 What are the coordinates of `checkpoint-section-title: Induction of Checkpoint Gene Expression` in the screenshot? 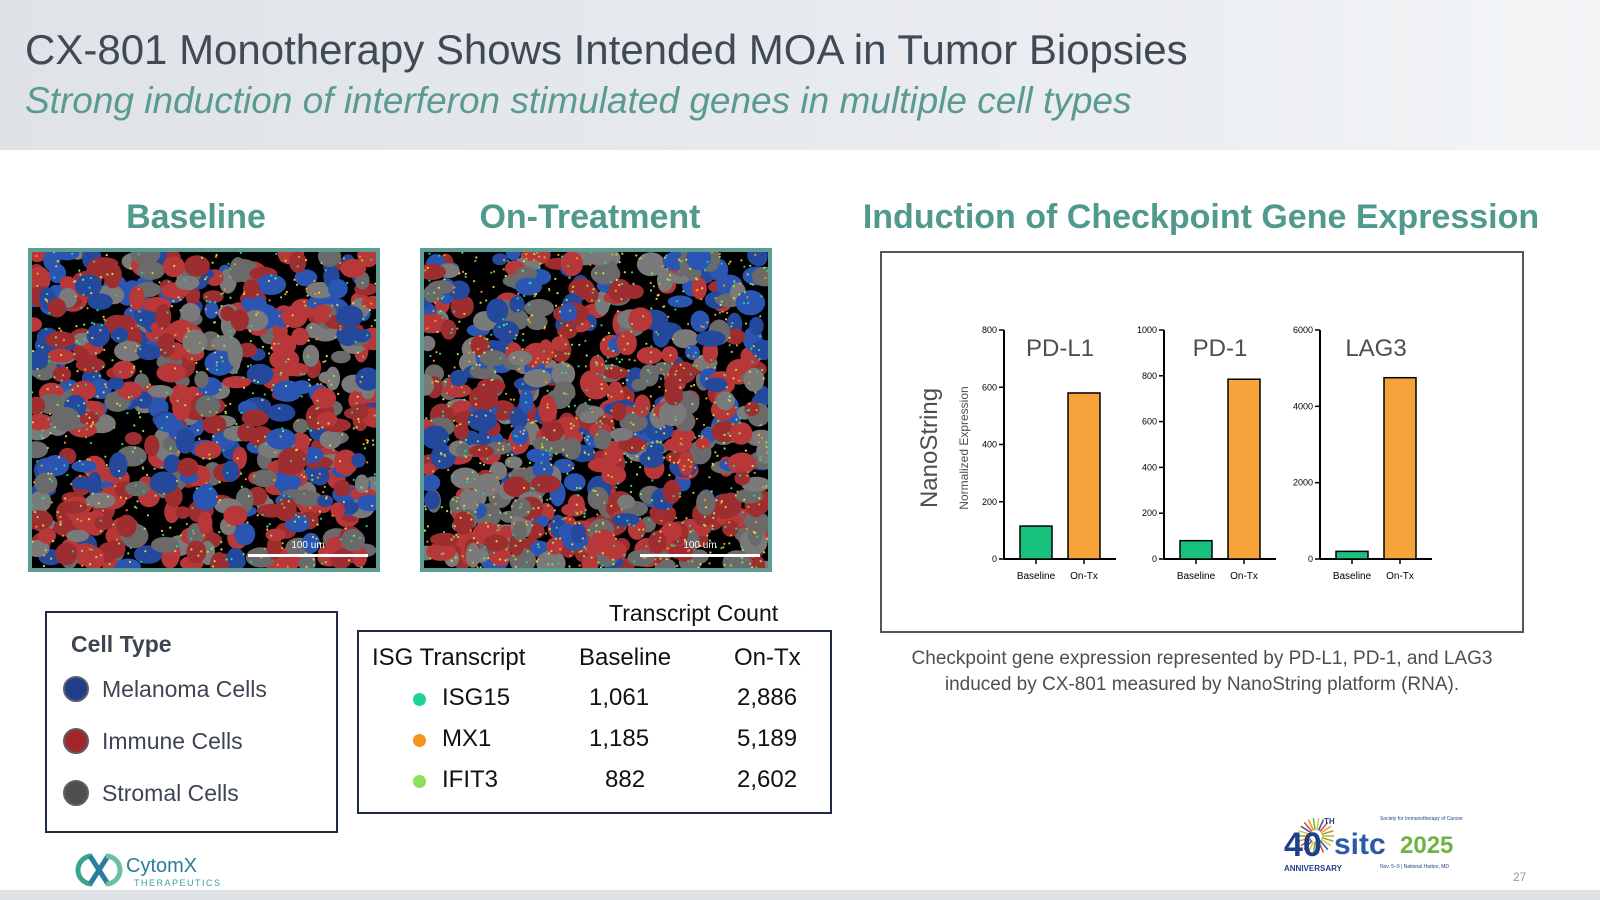 It's located at (1201, 217).